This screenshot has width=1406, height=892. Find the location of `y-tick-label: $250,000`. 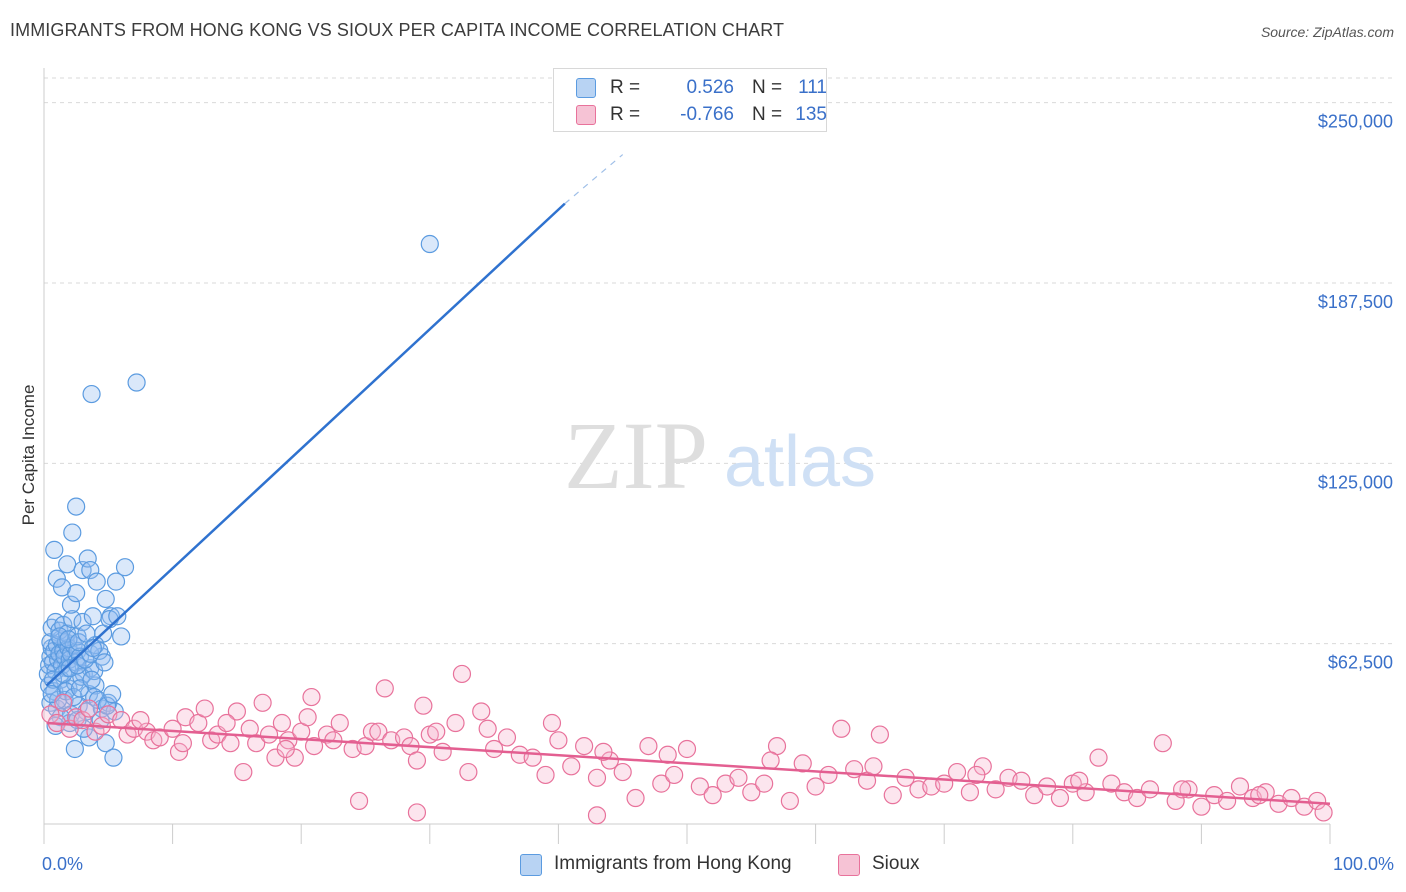

y-tick-label: $250,000 is located at coordinates (1355, 122).